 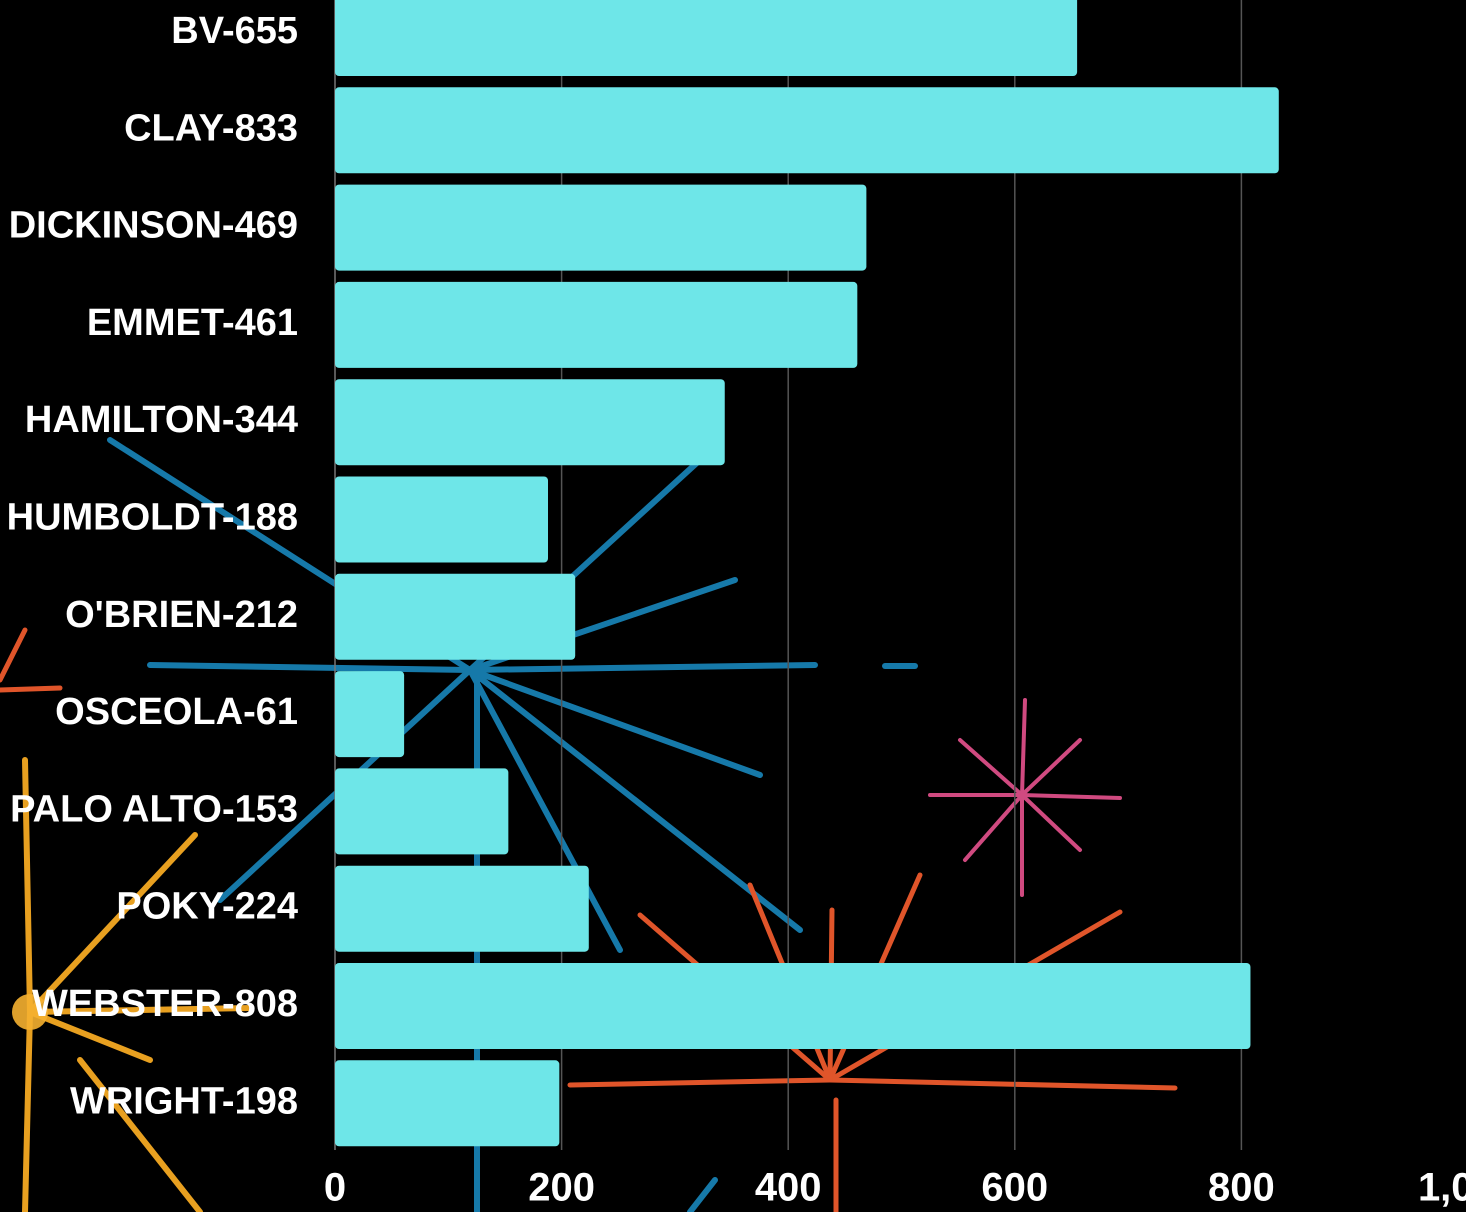 What do you see at coordinates (1442, 1188) in the screenshot?
I see `x-tick-label: 1,000` at bounding box center [1442, 1188].